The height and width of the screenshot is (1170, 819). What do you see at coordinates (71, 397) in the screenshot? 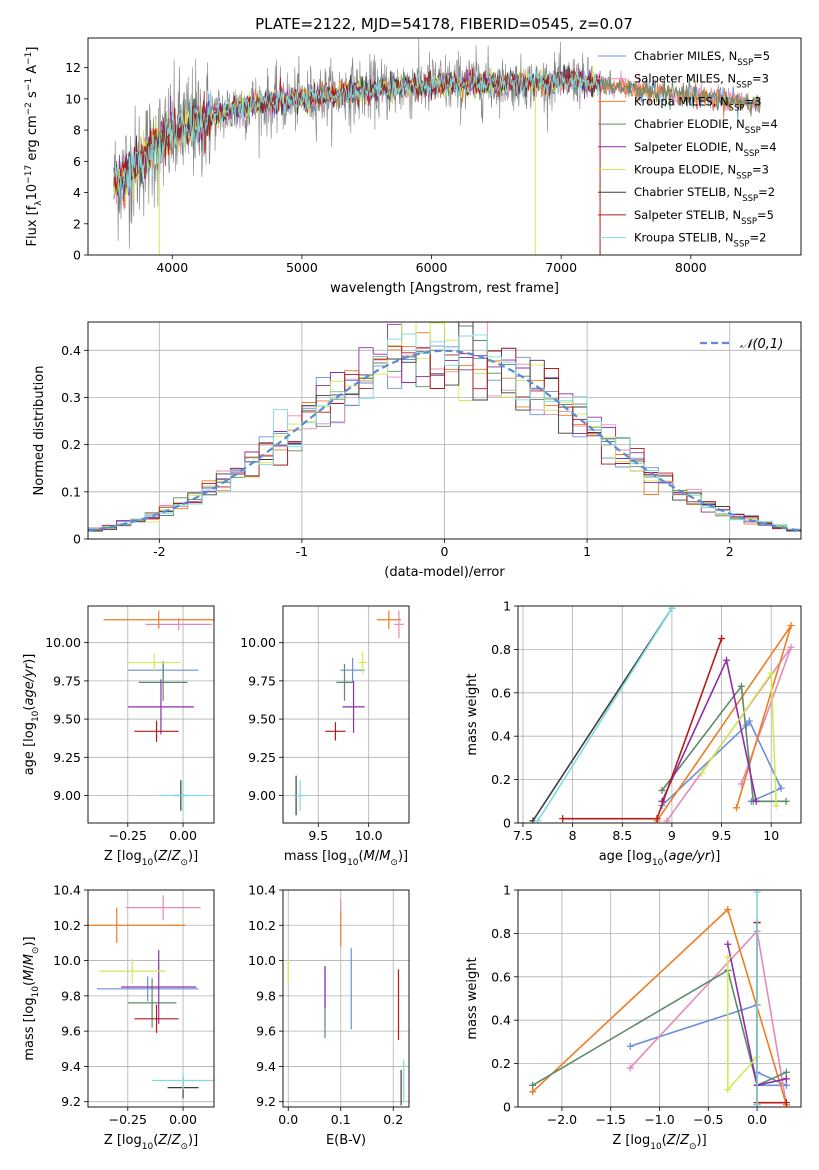
I see `y-tick-label: 0.3` at bounding box center [71, 397].